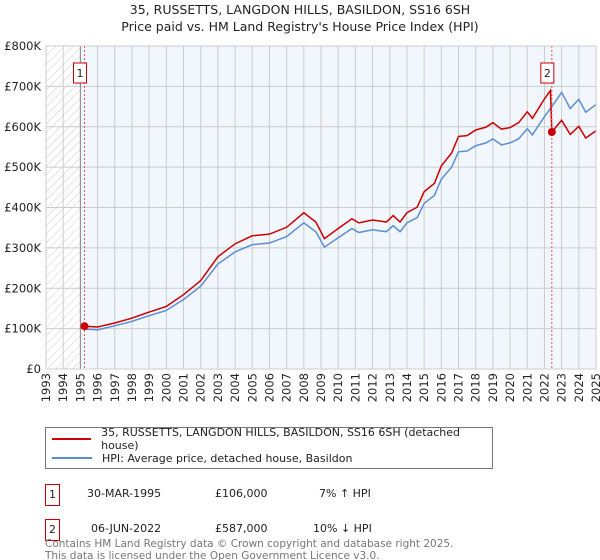  What do you see at coordinates (184, 387) in the screenshot?
I see `x-tick-label: 2001` at bounding box center [184, 387].